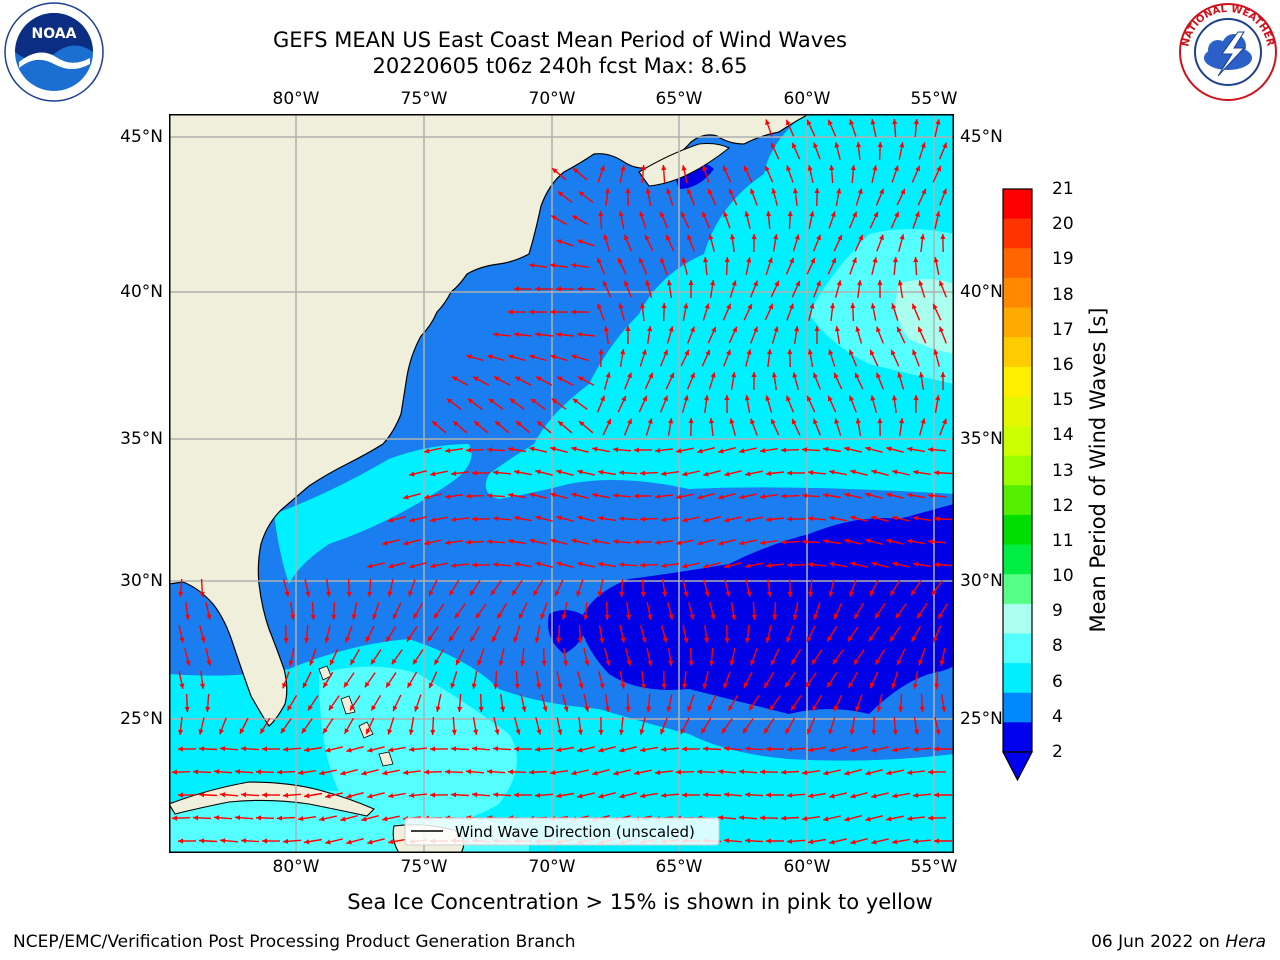 The height and width of the screenshot is (960, 1280). I want to click on colorbar-tick-label: 8, so click(1057, 646).